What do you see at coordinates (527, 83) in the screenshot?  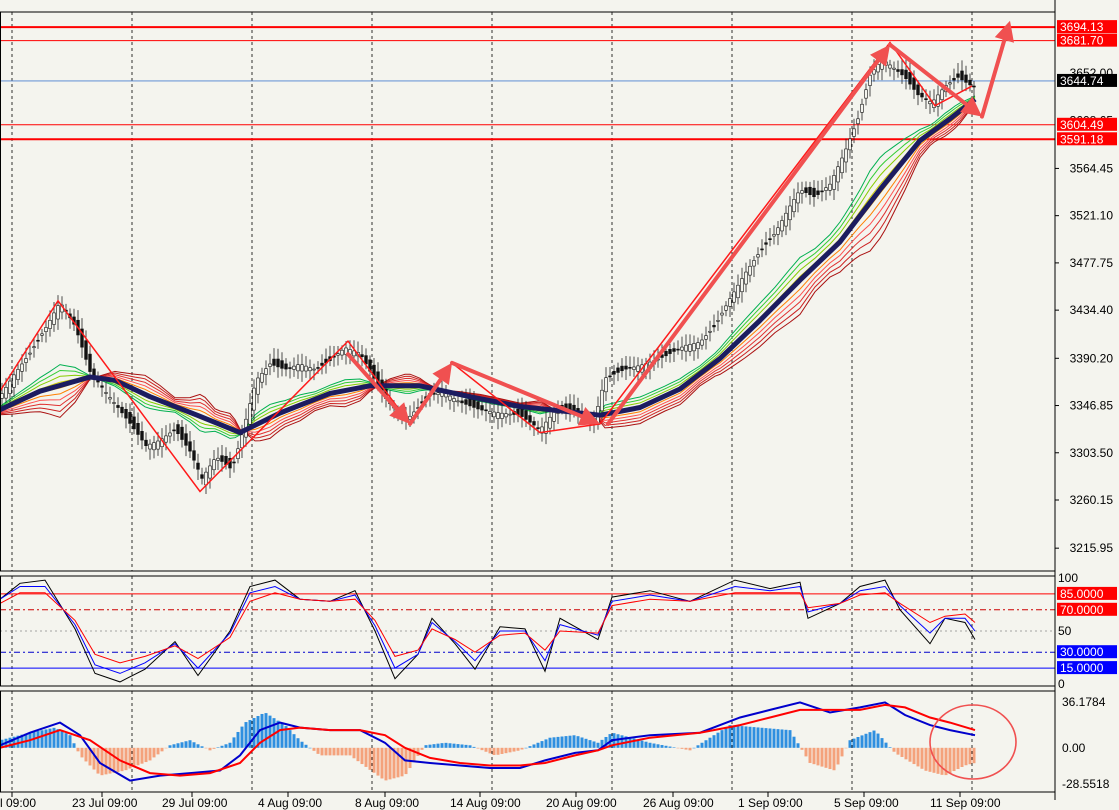 I see `price-levels` at bounding box center [527, 83].